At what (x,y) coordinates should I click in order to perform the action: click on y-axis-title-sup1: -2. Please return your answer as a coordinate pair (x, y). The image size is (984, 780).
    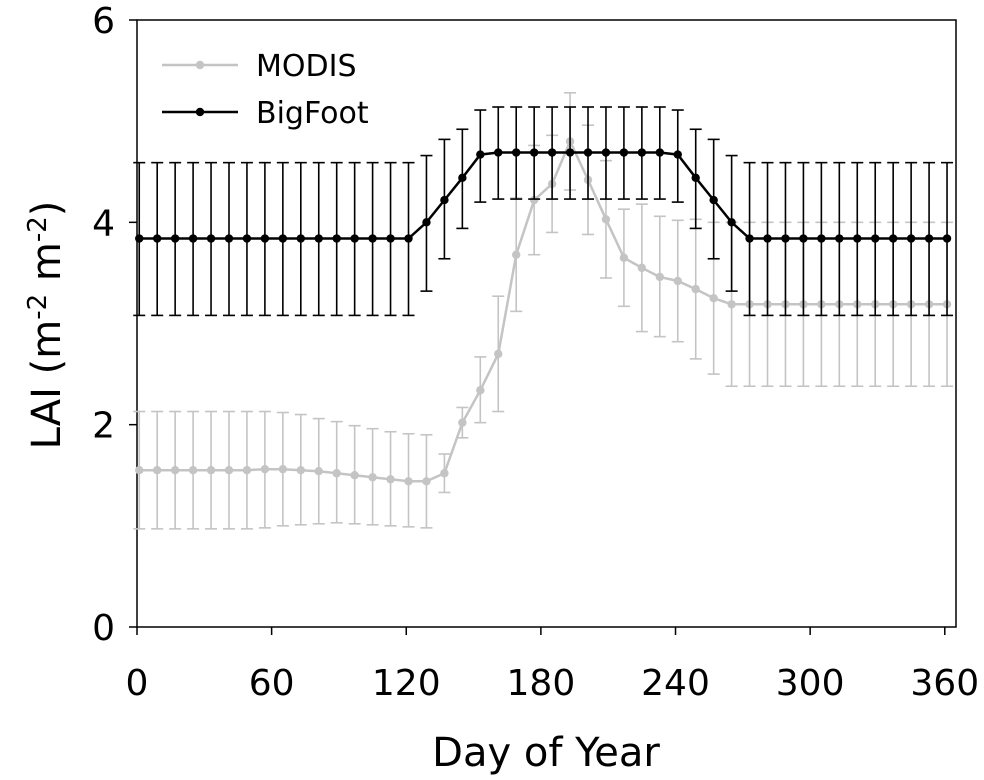
    Looking at the image, I should click on (38, 307).